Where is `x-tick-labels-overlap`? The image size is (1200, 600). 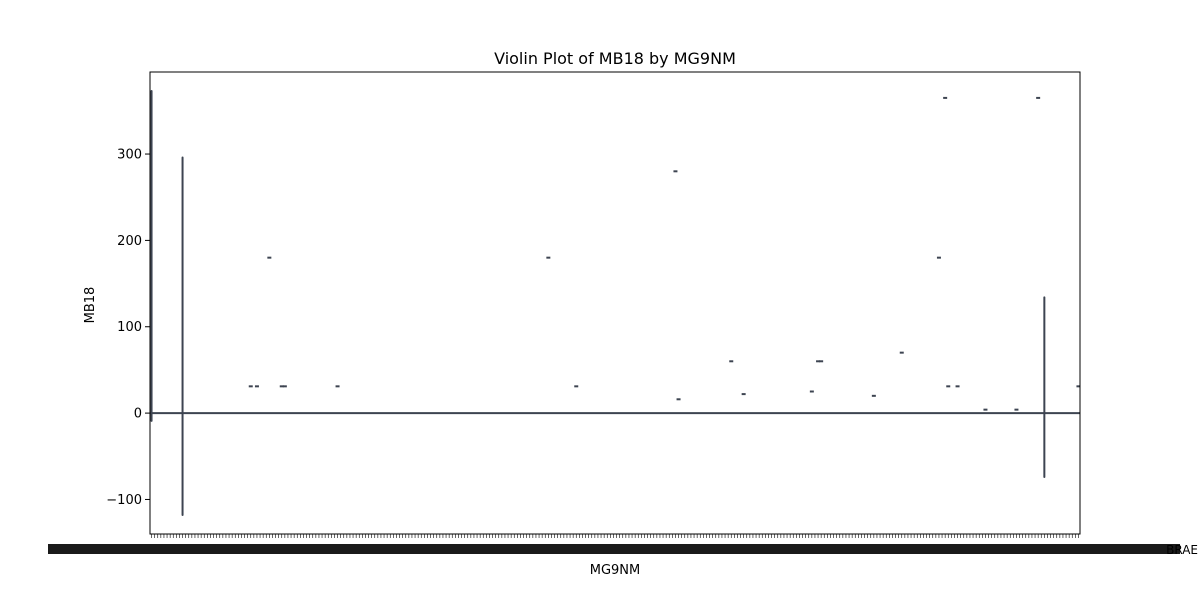
x-tick-labels-overlap is located at coordinates (614, 549).